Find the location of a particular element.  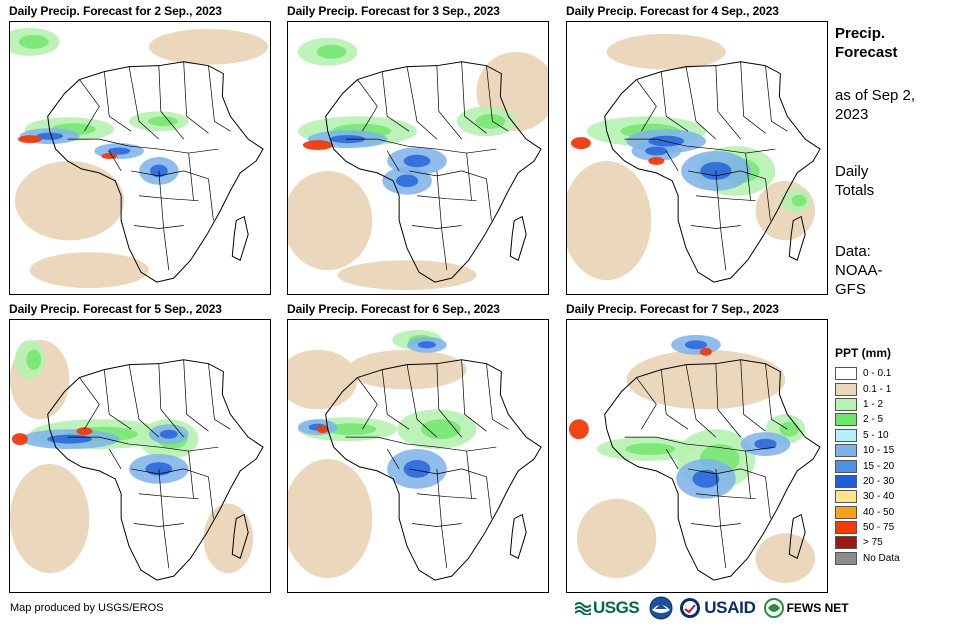

legend-item: 15 - 20 is located at coordinates (867, 465).